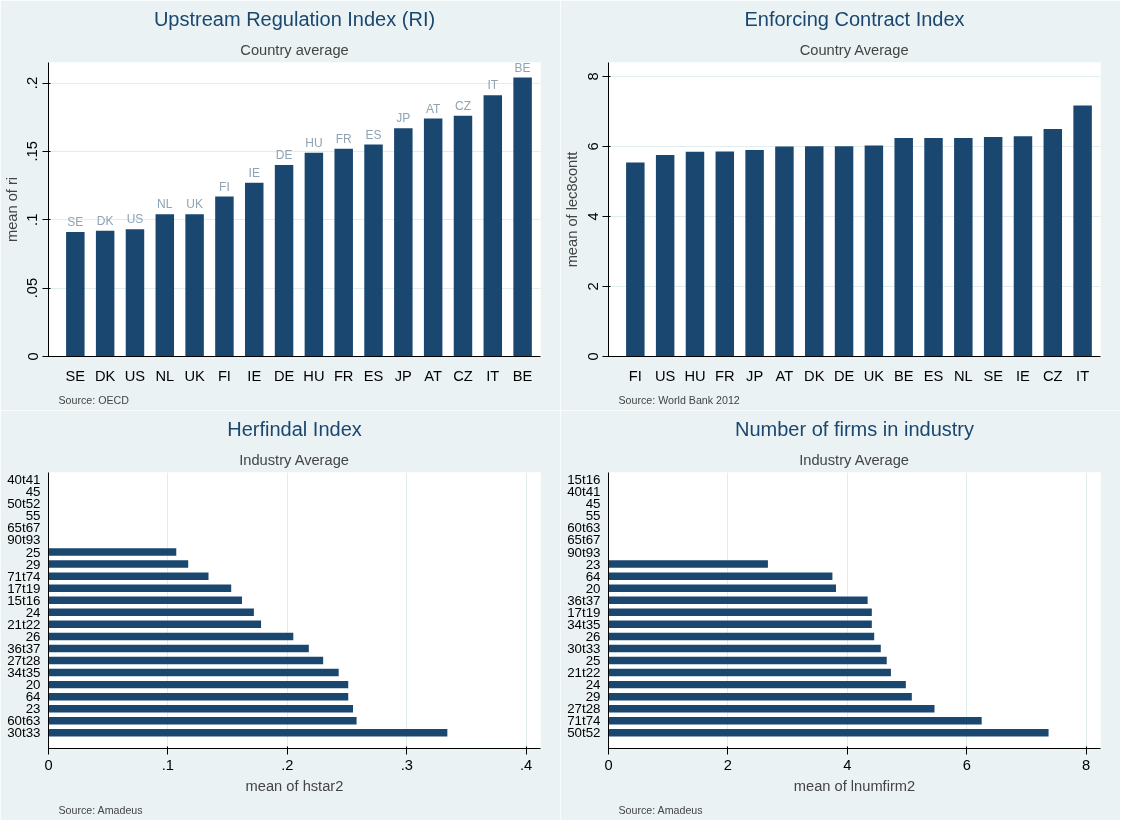  What do you see at coordinates (287, 764) in the screenshot?
I see `x-tick-label: .2` at bounding box center [287, 764].